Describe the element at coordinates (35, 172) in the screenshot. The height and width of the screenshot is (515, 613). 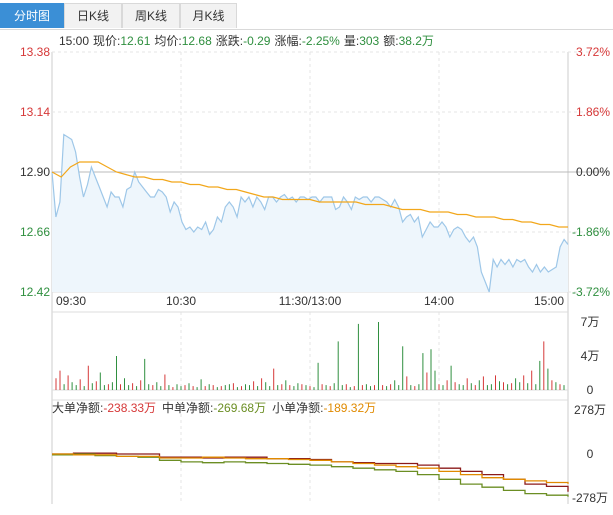
I see `price-y-tick: 12.90` at that location.